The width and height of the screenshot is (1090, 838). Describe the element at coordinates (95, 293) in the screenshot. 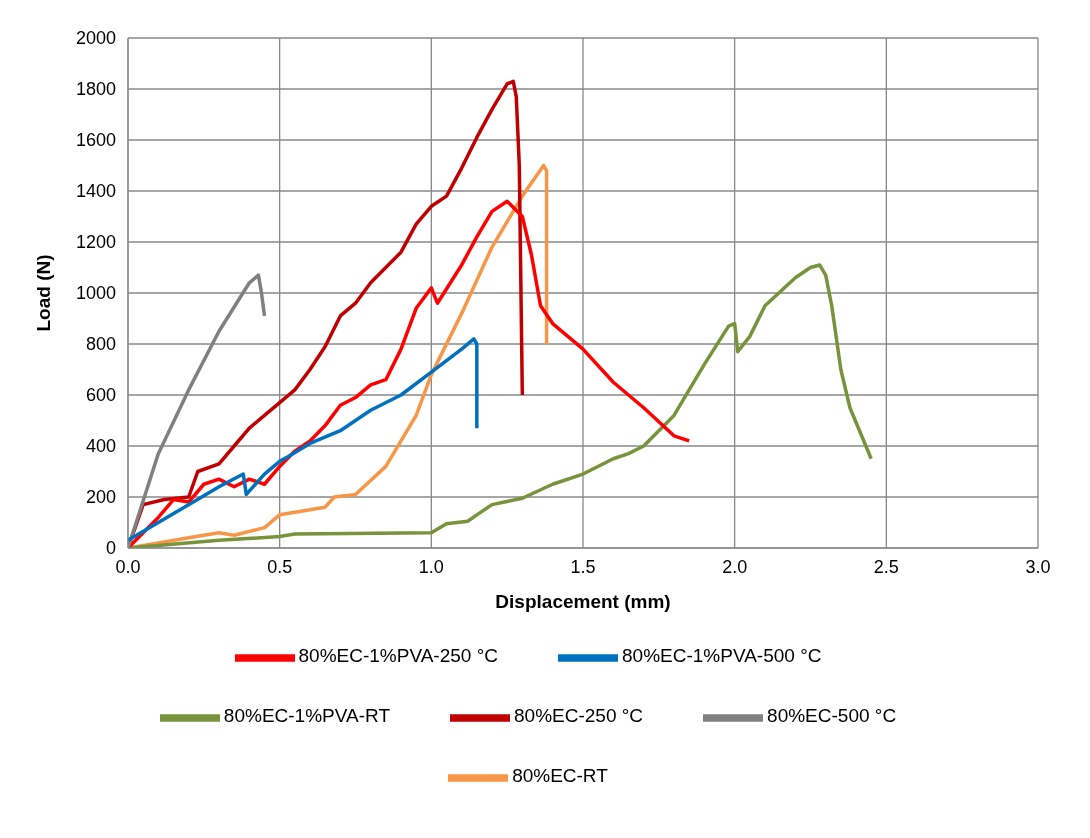

I see `y-tick-label: 1000` at that location.